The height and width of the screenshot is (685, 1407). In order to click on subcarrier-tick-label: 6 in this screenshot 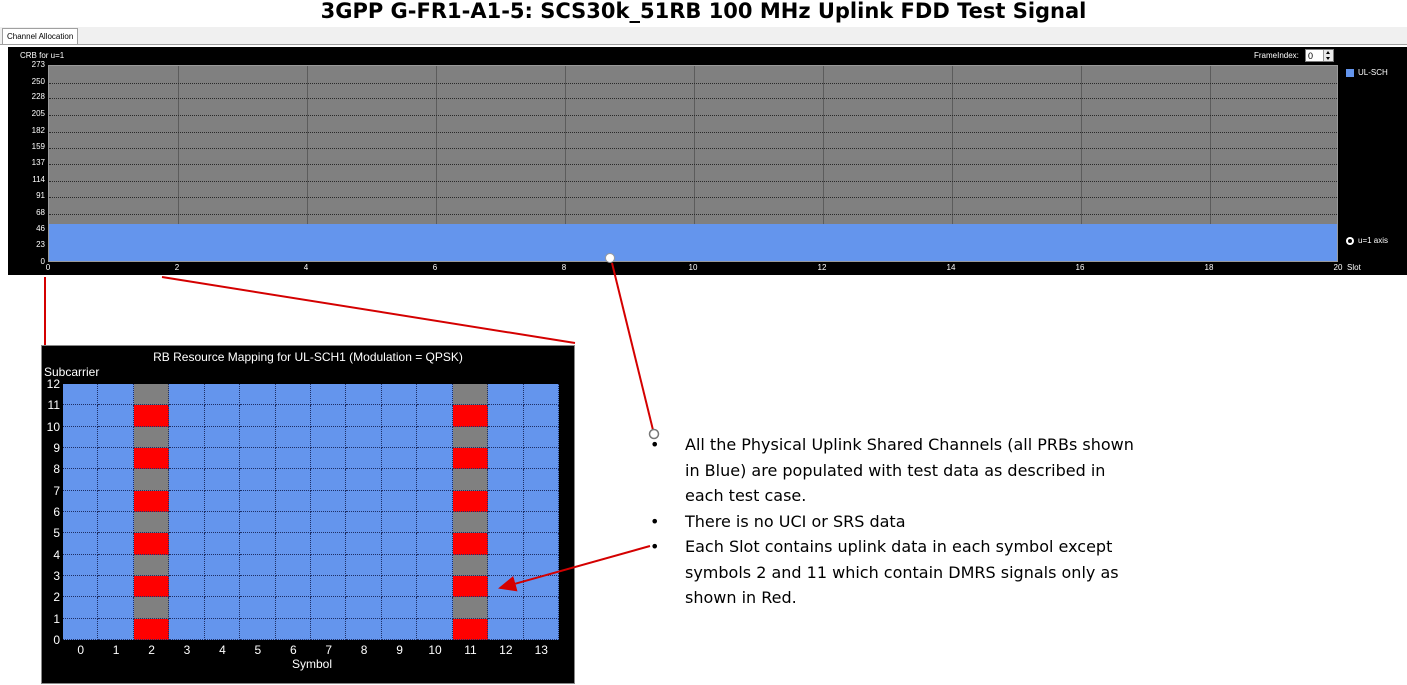, I will do `click(56, 512)`.